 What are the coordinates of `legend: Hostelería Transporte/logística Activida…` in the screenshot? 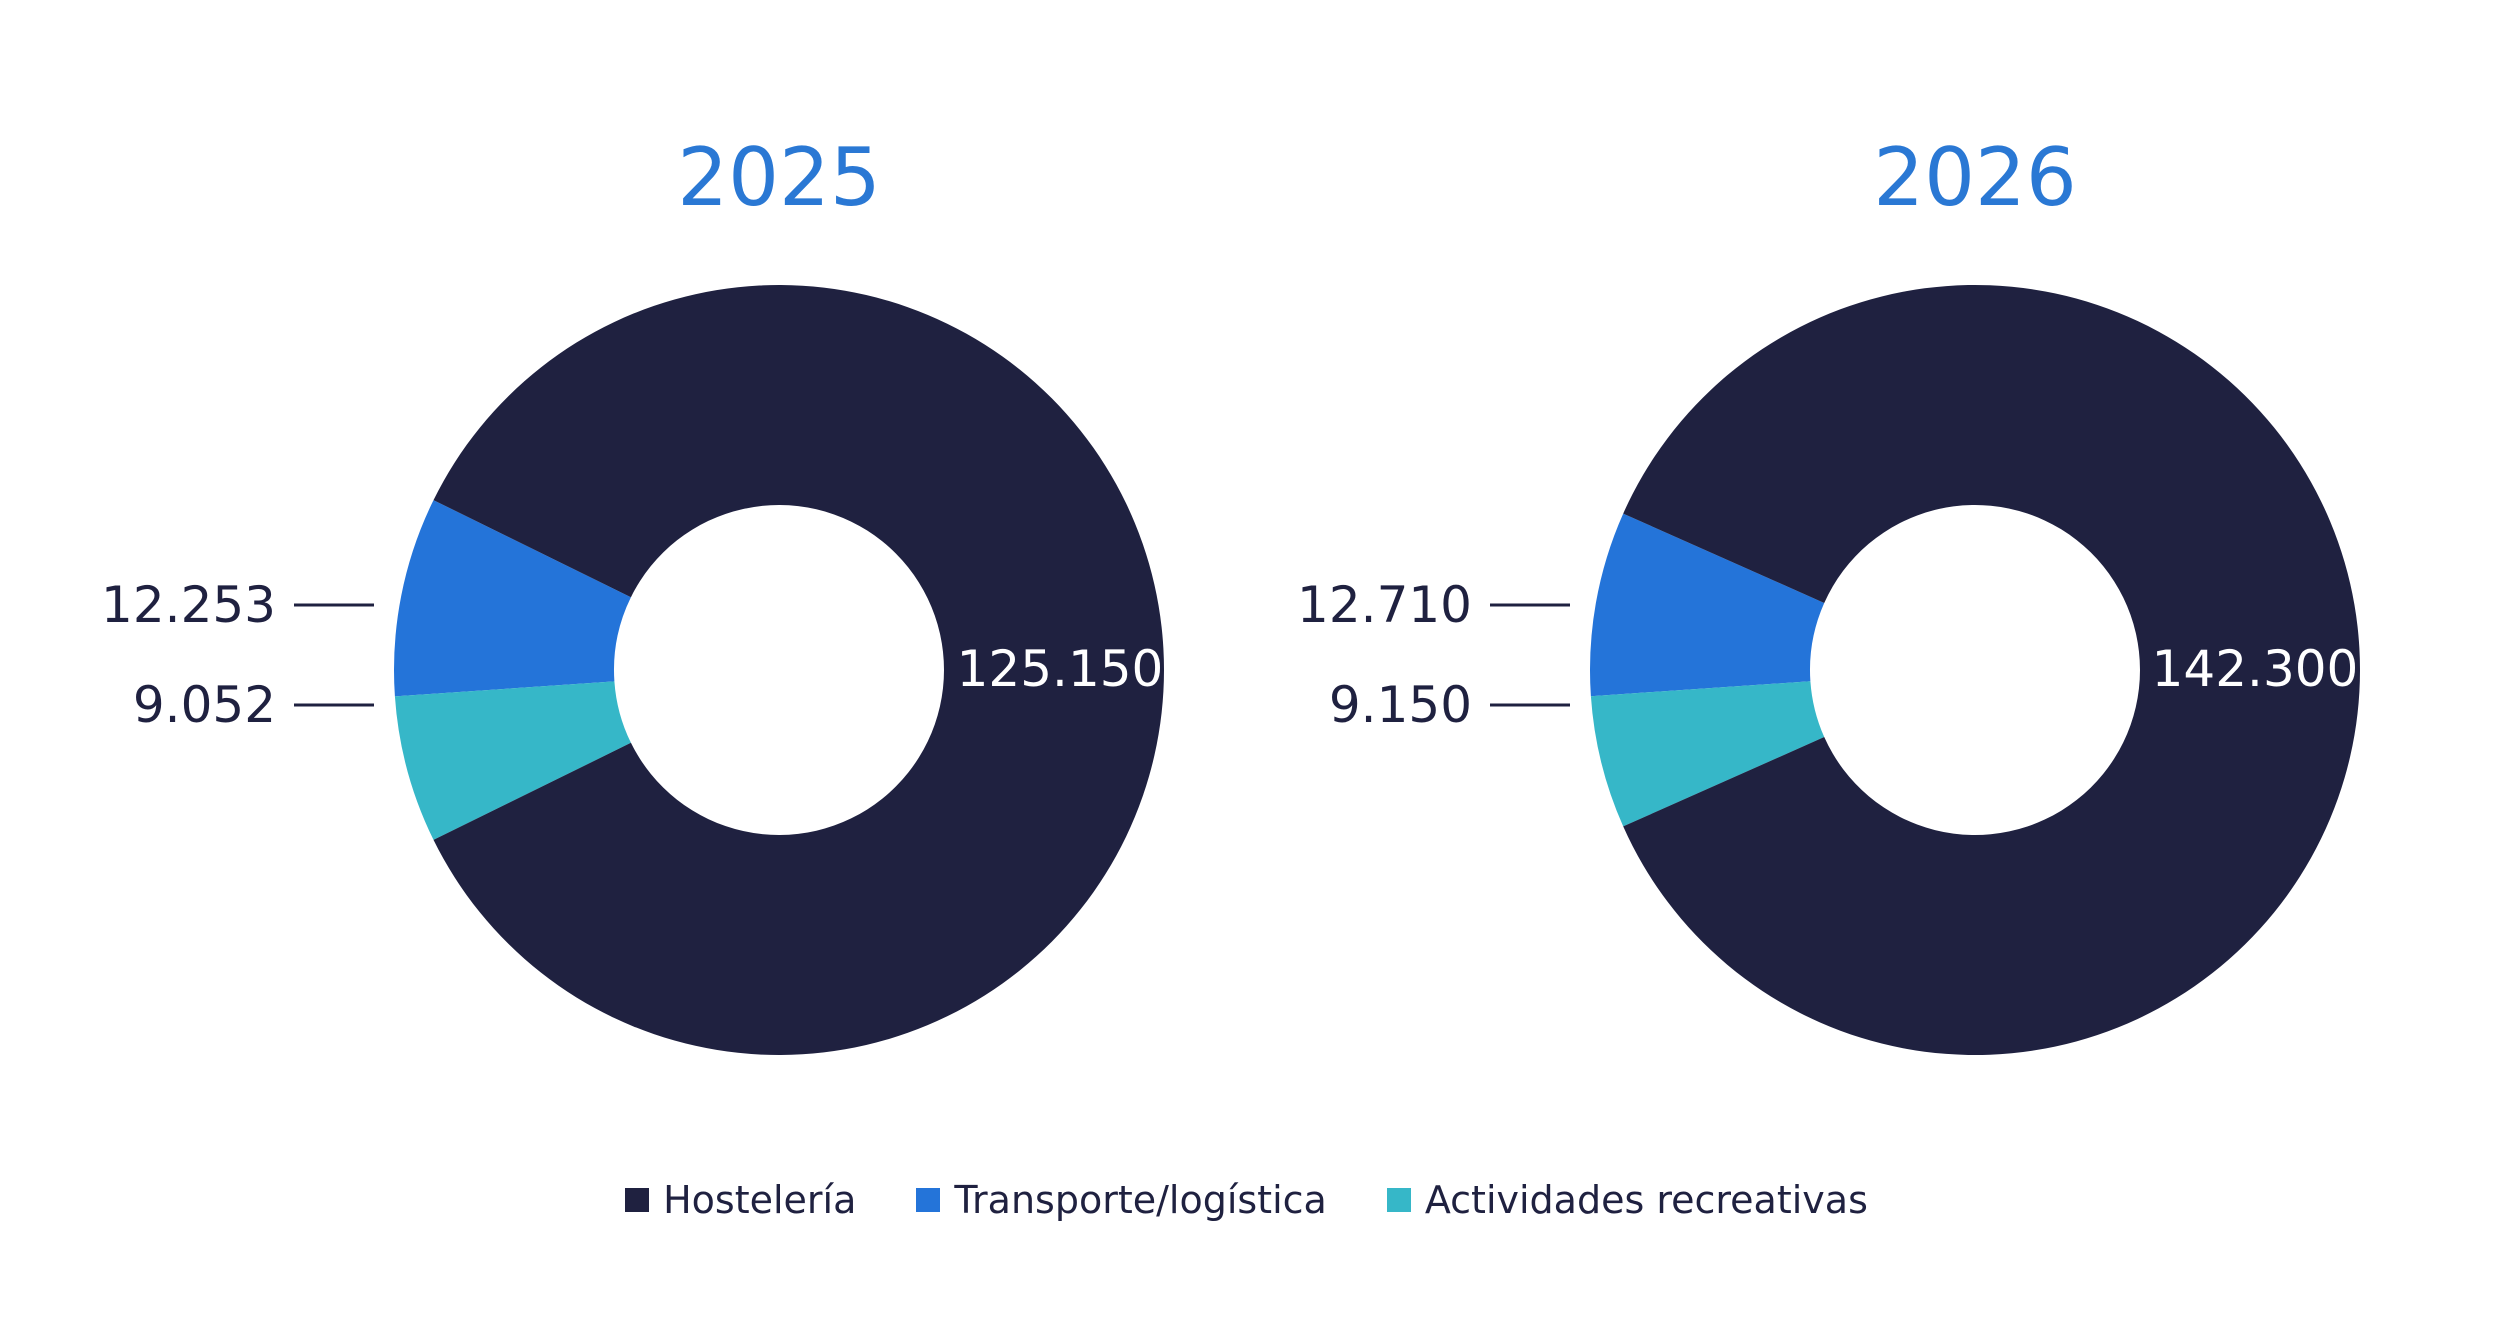 It's located at (1246, 1200).